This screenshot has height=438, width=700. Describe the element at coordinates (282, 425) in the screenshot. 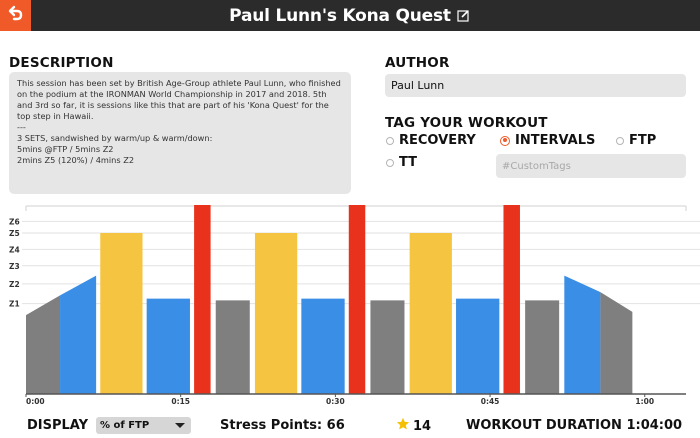

I see `stress-points: Stress Points: 66` at that location.